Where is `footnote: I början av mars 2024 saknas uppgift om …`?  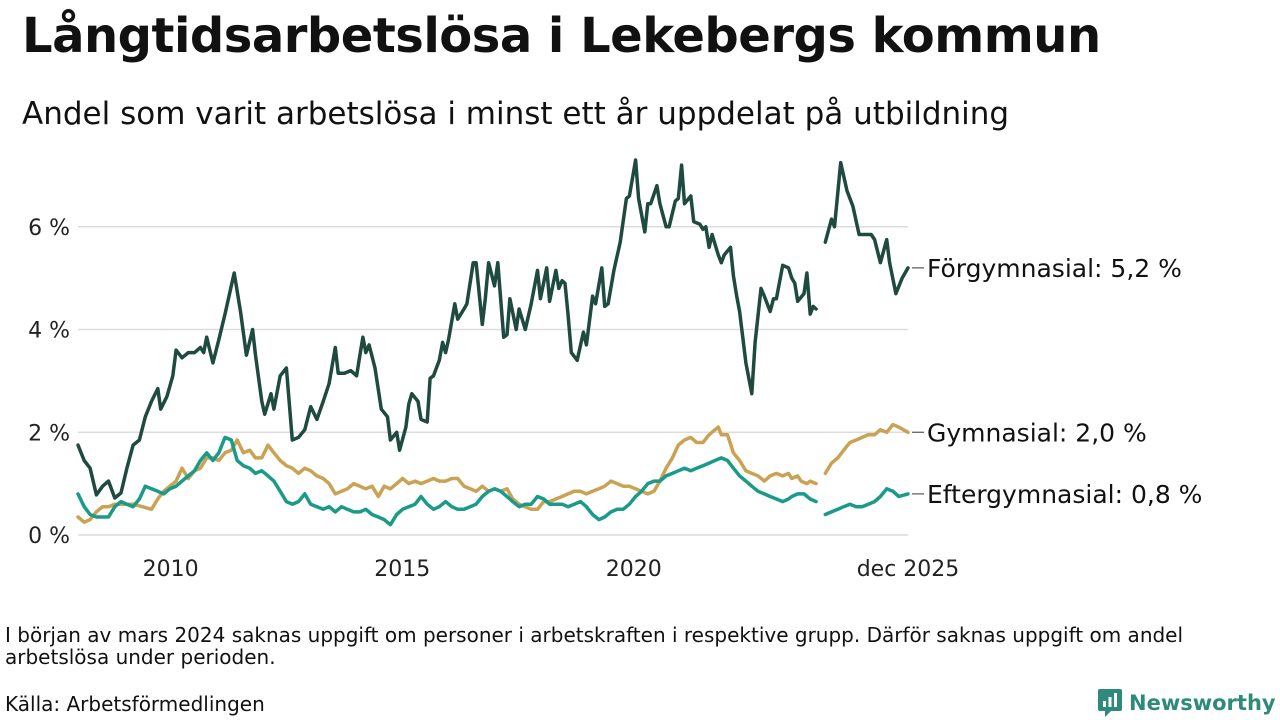 footnote: I början av mars 2024 saknas uppgift om … is located at coordinates (594, 646).